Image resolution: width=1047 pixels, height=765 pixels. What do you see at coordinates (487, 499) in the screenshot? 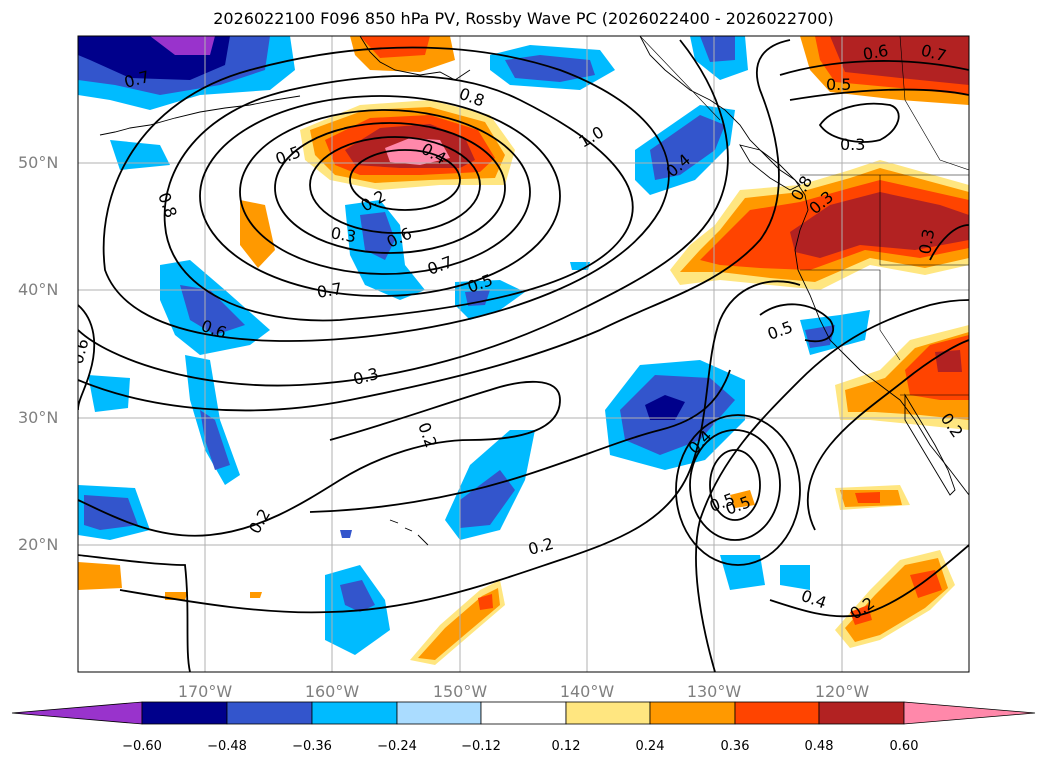
I see `fill-south-strip-inner` at bounding box center [487, 499].